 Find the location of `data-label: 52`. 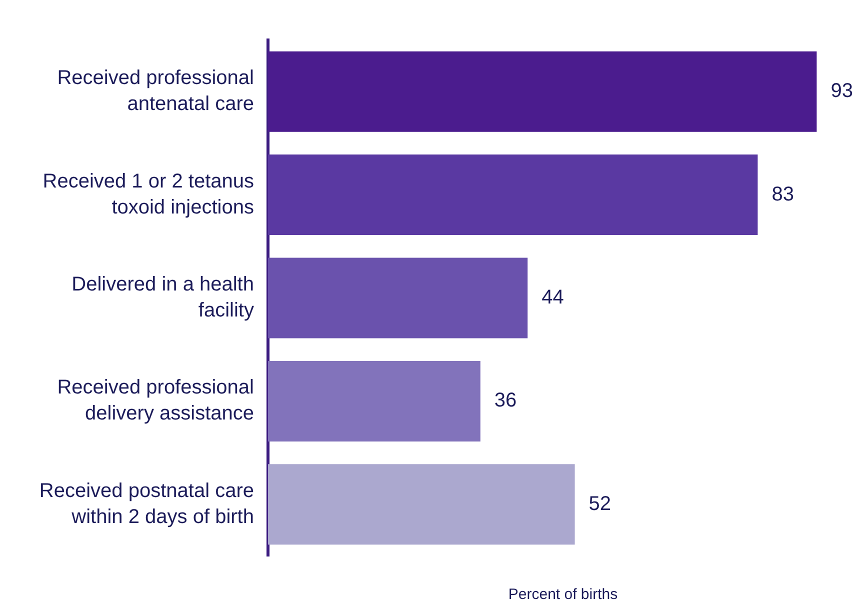

data-label: 52 is located at coordinates (600, 503).